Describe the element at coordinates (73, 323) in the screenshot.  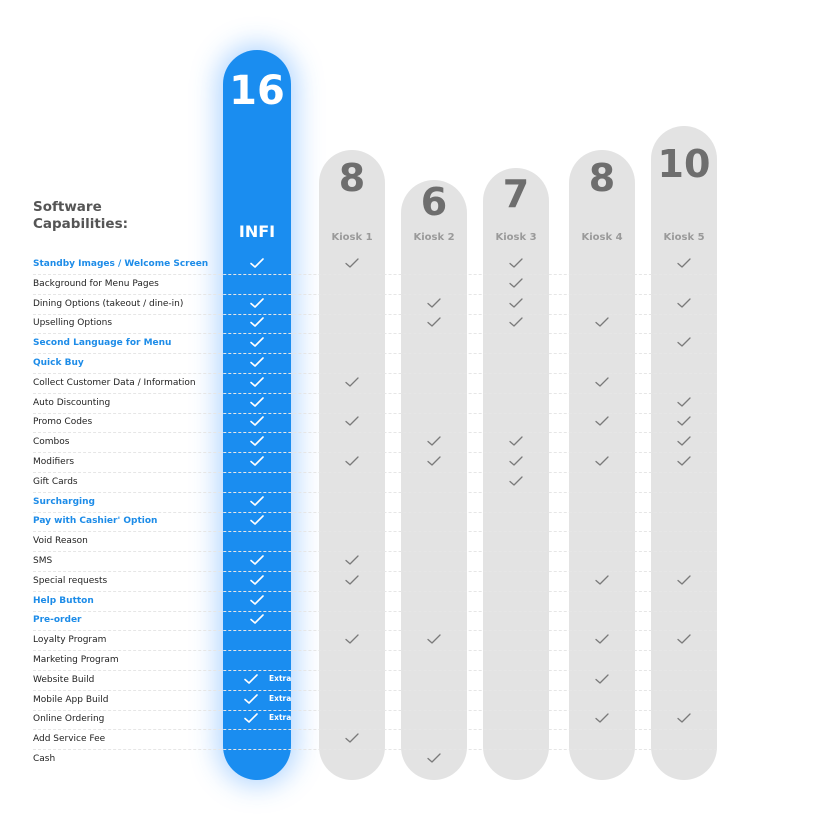
I see `row-label: Upselling Options` at that location.